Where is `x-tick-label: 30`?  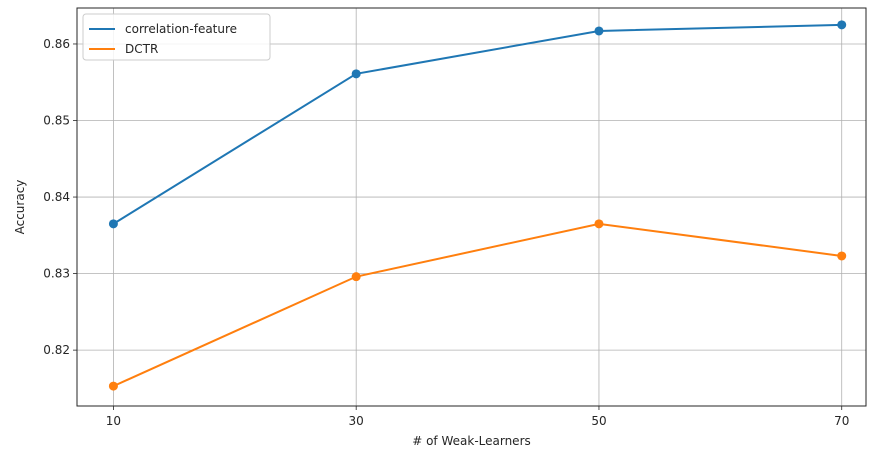
x-tick-label: 30 is located at coordinates (356, 421).